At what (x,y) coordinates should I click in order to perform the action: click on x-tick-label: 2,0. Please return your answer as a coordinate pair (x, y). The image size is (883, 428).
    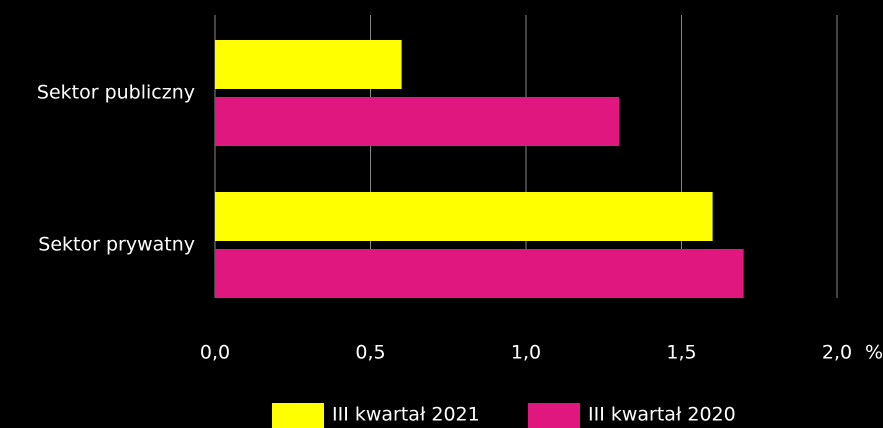
    Looking at the image, I should click on (837, 353).